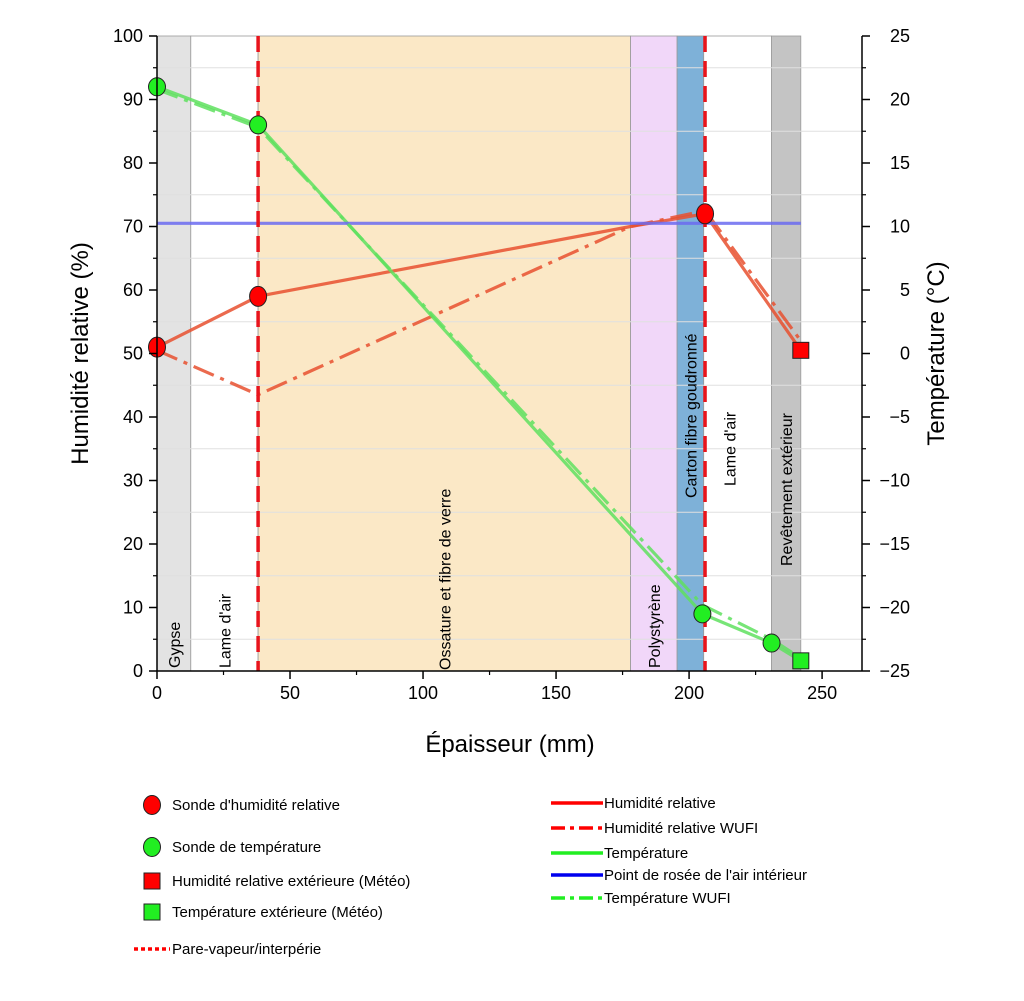 This screenshot has width=1024, height=1001. Describe the element at coordinates (80, 353) in the screenshot. I see `y-left-axis-title: Humidité relative (%)` at that location.